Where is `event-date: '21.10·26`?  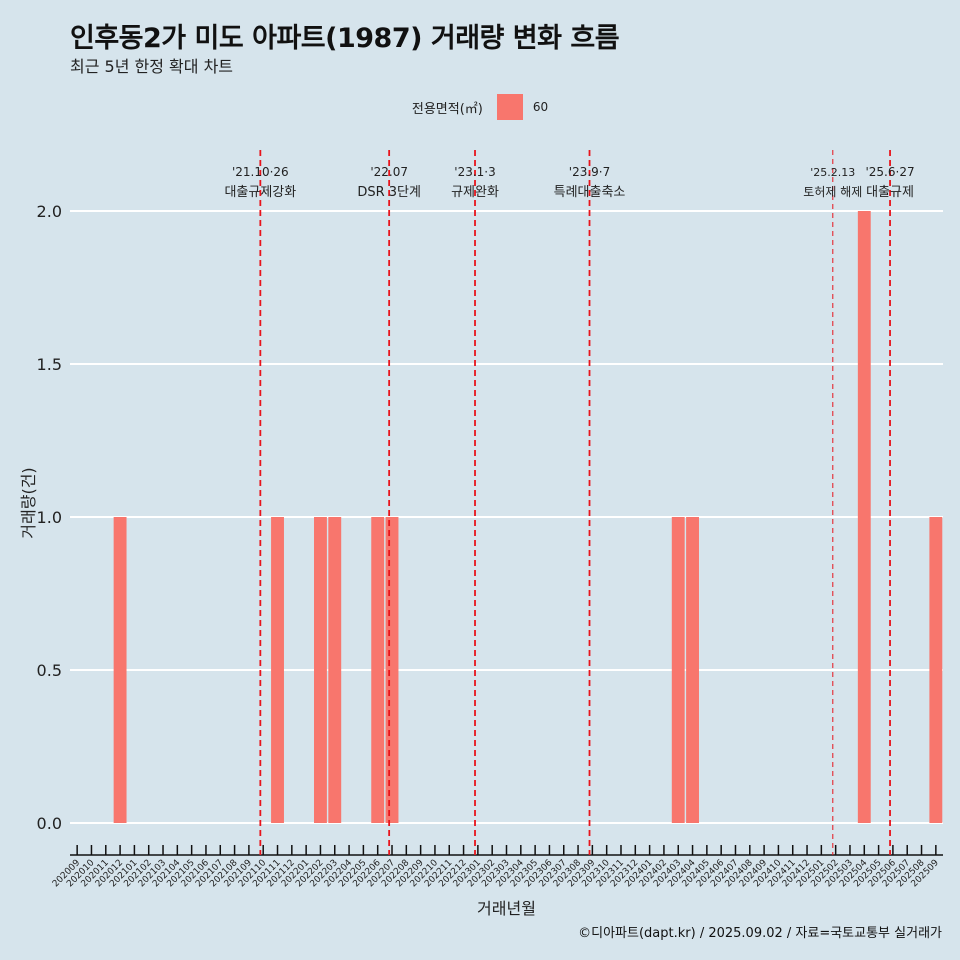 event-date: '21.10·26 is located at coordinates (260, 172).